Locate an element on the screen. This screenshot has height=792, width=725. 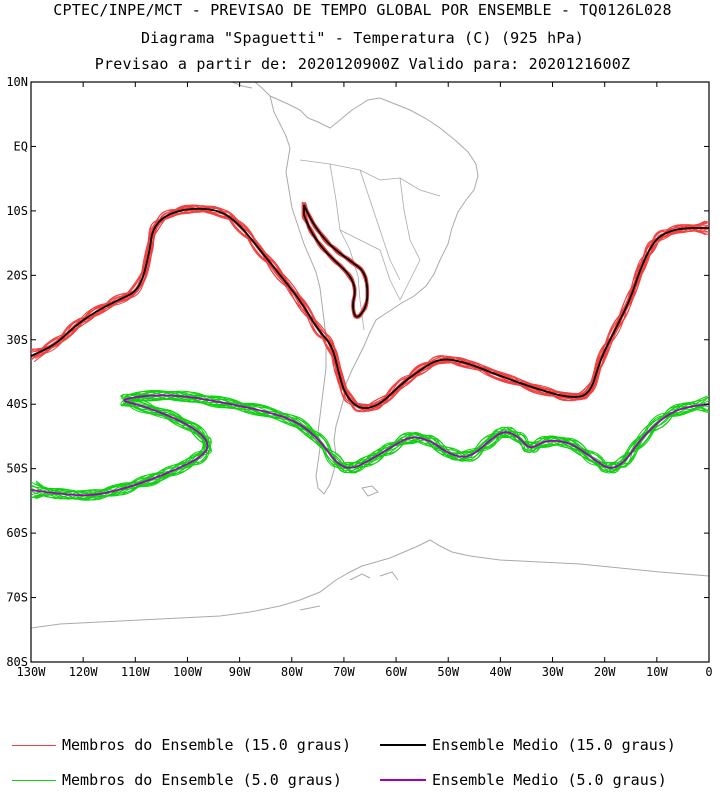
lon-label: 40W is located at coordinates (501, 672).